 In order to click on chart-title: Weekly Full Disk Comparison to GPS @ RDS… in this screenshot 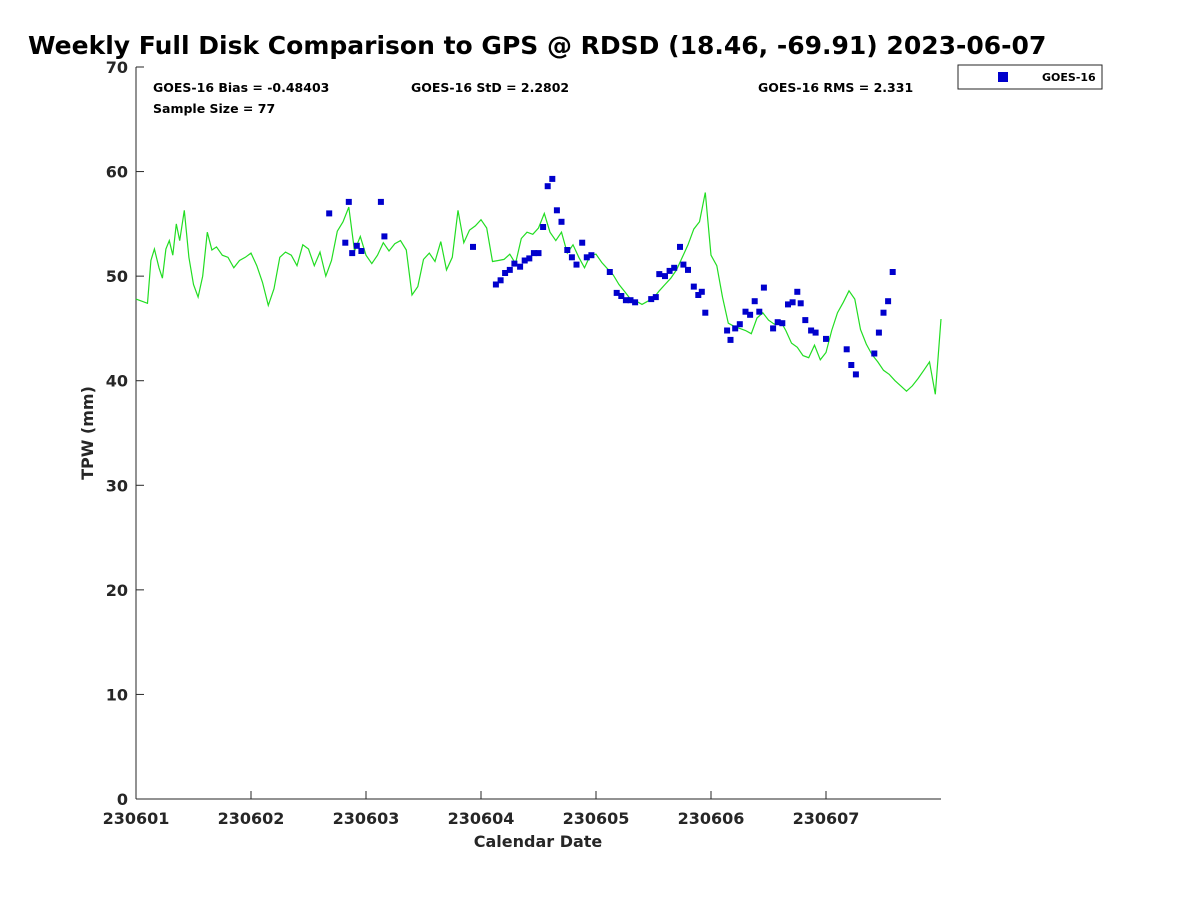, I will do `click(537, 45)`.